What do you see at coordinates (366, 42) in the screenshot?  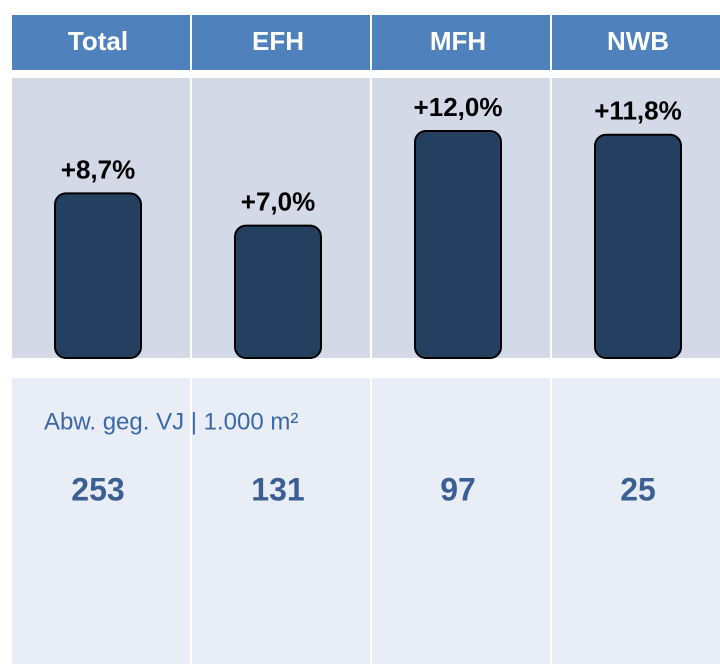 I see `header-band` at bounding box center [366, 42].